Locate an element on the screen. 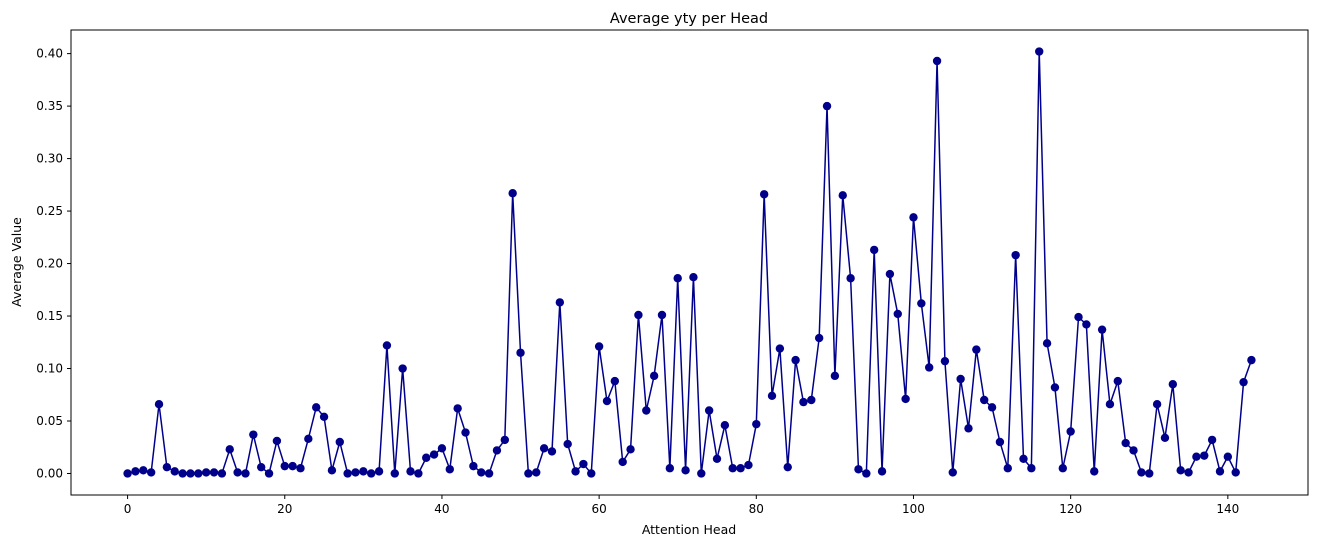 The width and height of the screenshot is (1320, 547). x-tick-label: 0 is located at coordinates (128, 509).